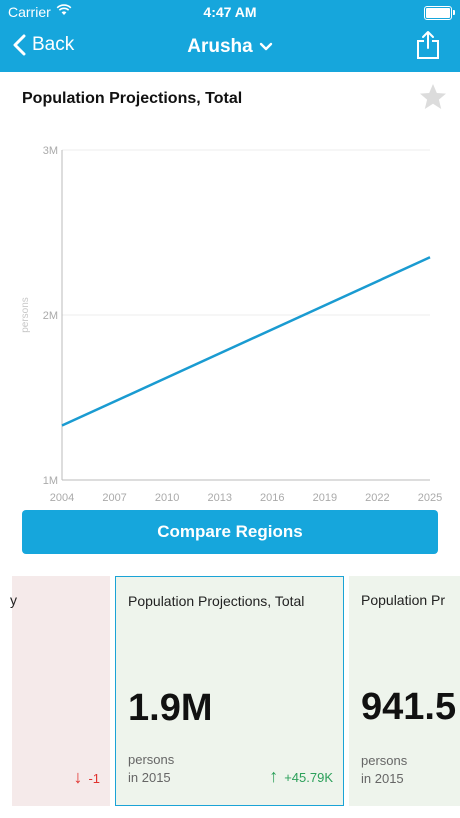  What do you see at coordinates (78, 777) in the screenshot?
I see `arrow-down-icon: ↓` at bounding box center [78, 777].